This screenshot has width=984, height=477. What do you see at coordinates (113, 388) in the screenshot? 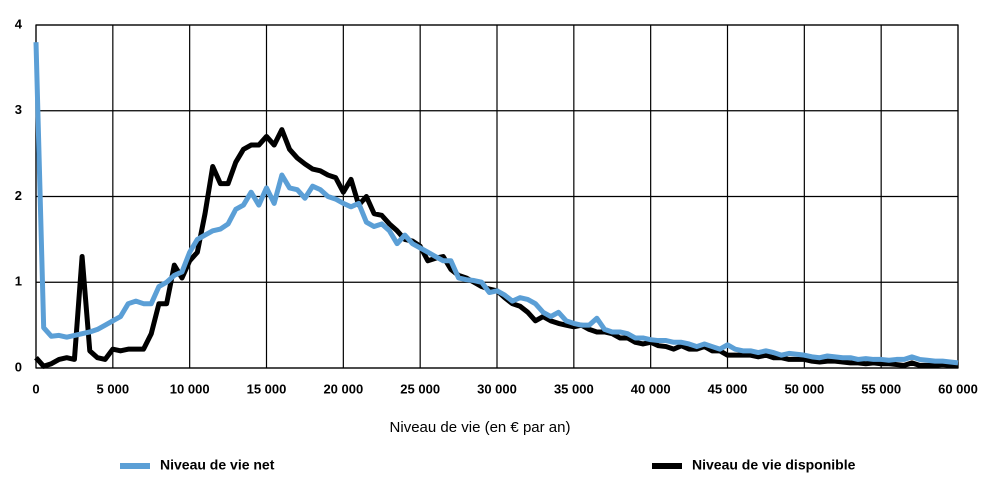
I see `x-tick-label: 5 000` at bounding box center [113, 388].